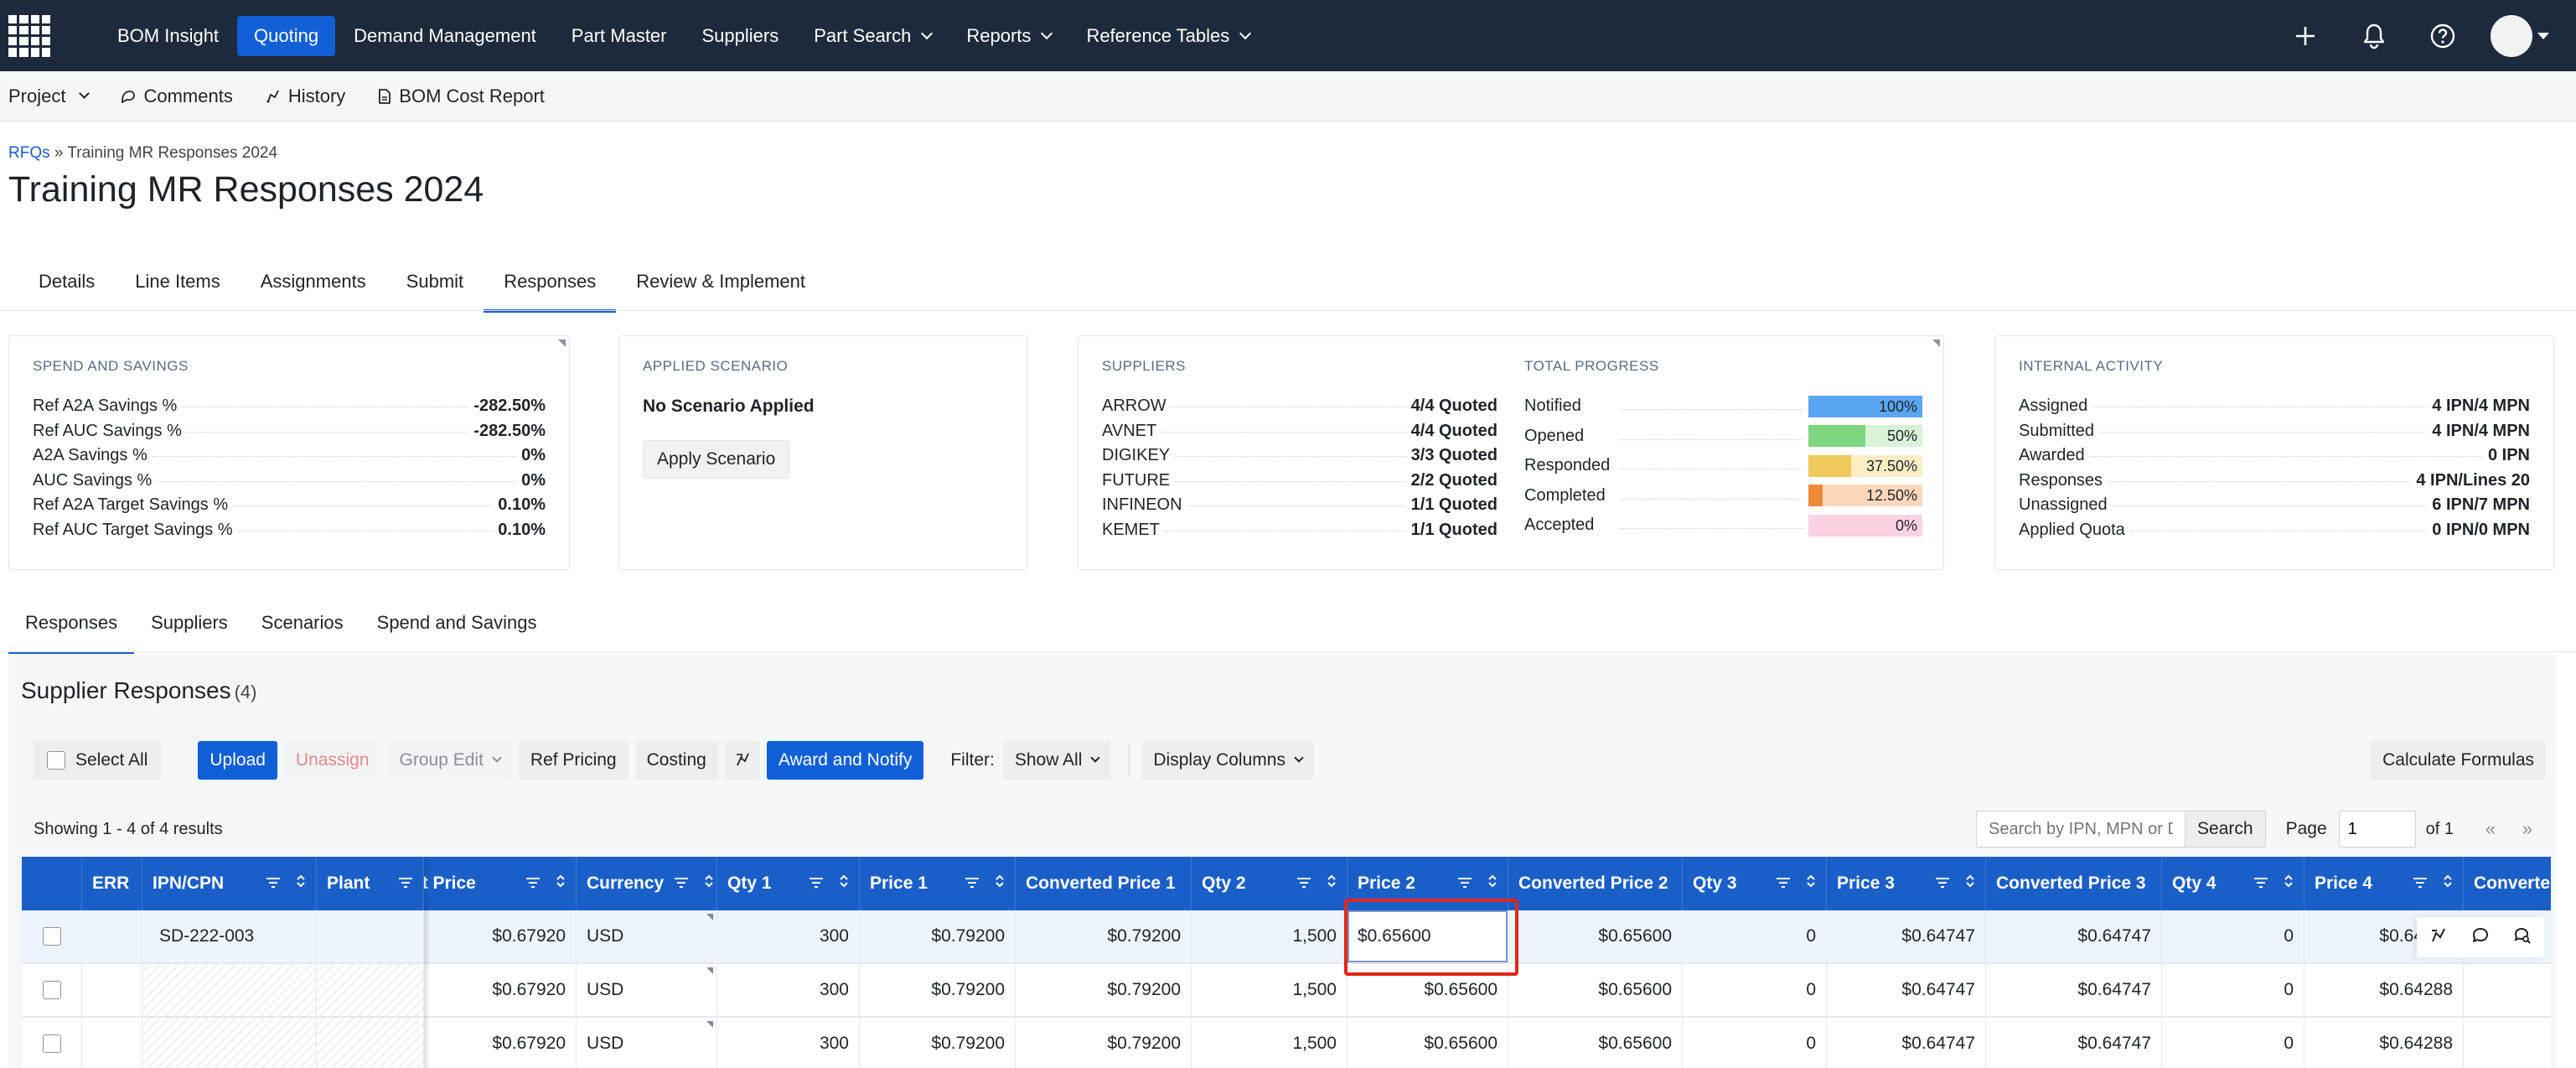  What do you see at coordinates (302, 622) in the screenshot?
I see `section-tab-scenarios: Scenarios` at bounding box center [302, 622].